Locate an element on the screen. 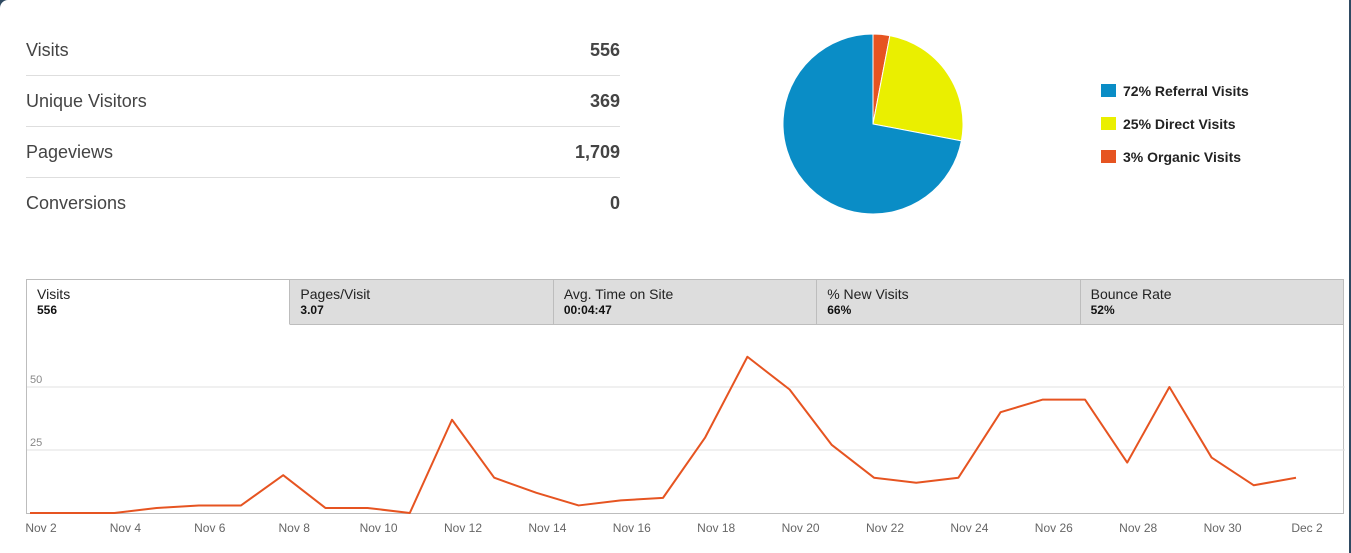  x-tick-label: Nov 18 is located at coordinates (716, 528).